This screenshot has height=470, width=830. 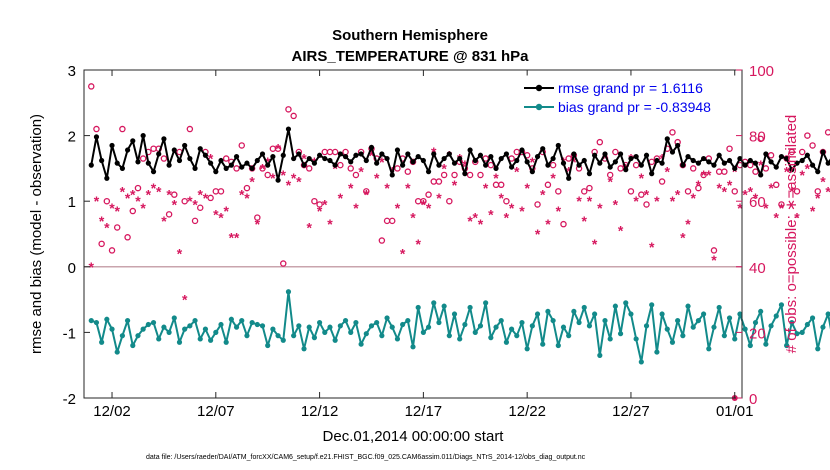 I want to click on y-axis-label: rmse and bias (model - observation), so click(x=36, y=234).